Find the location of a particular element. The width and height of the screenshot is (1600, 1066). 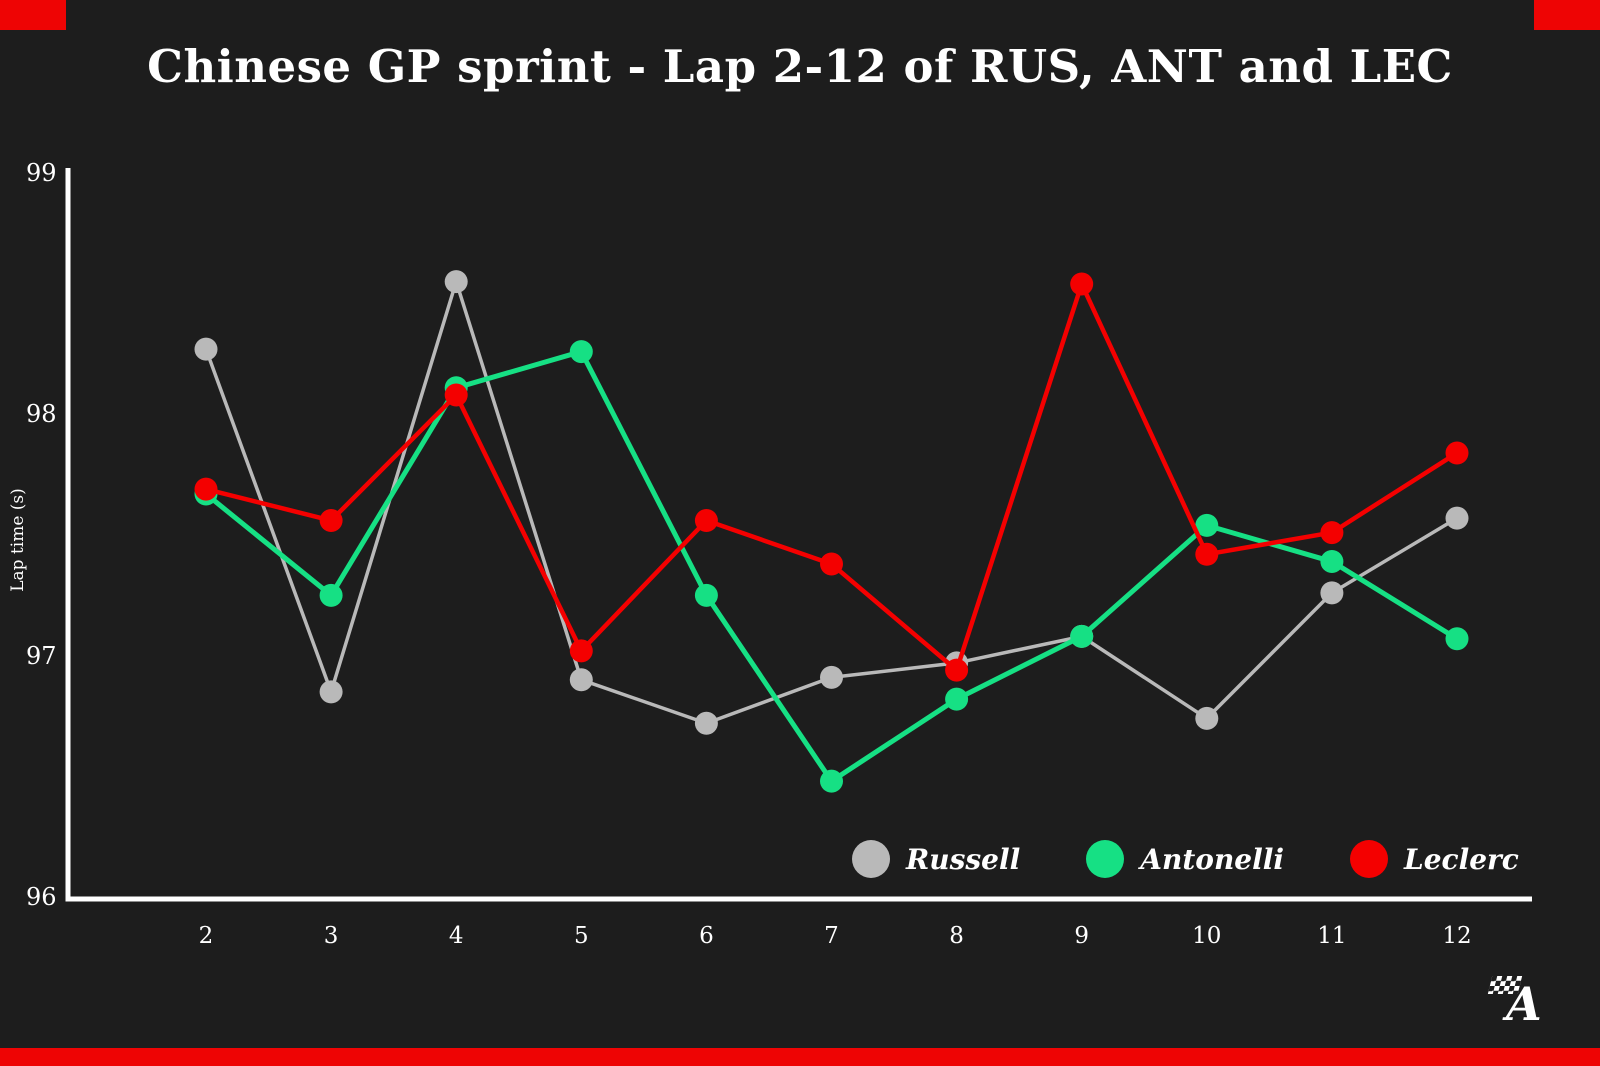

brand-logo: A is located at coordinates (1520, 1003).